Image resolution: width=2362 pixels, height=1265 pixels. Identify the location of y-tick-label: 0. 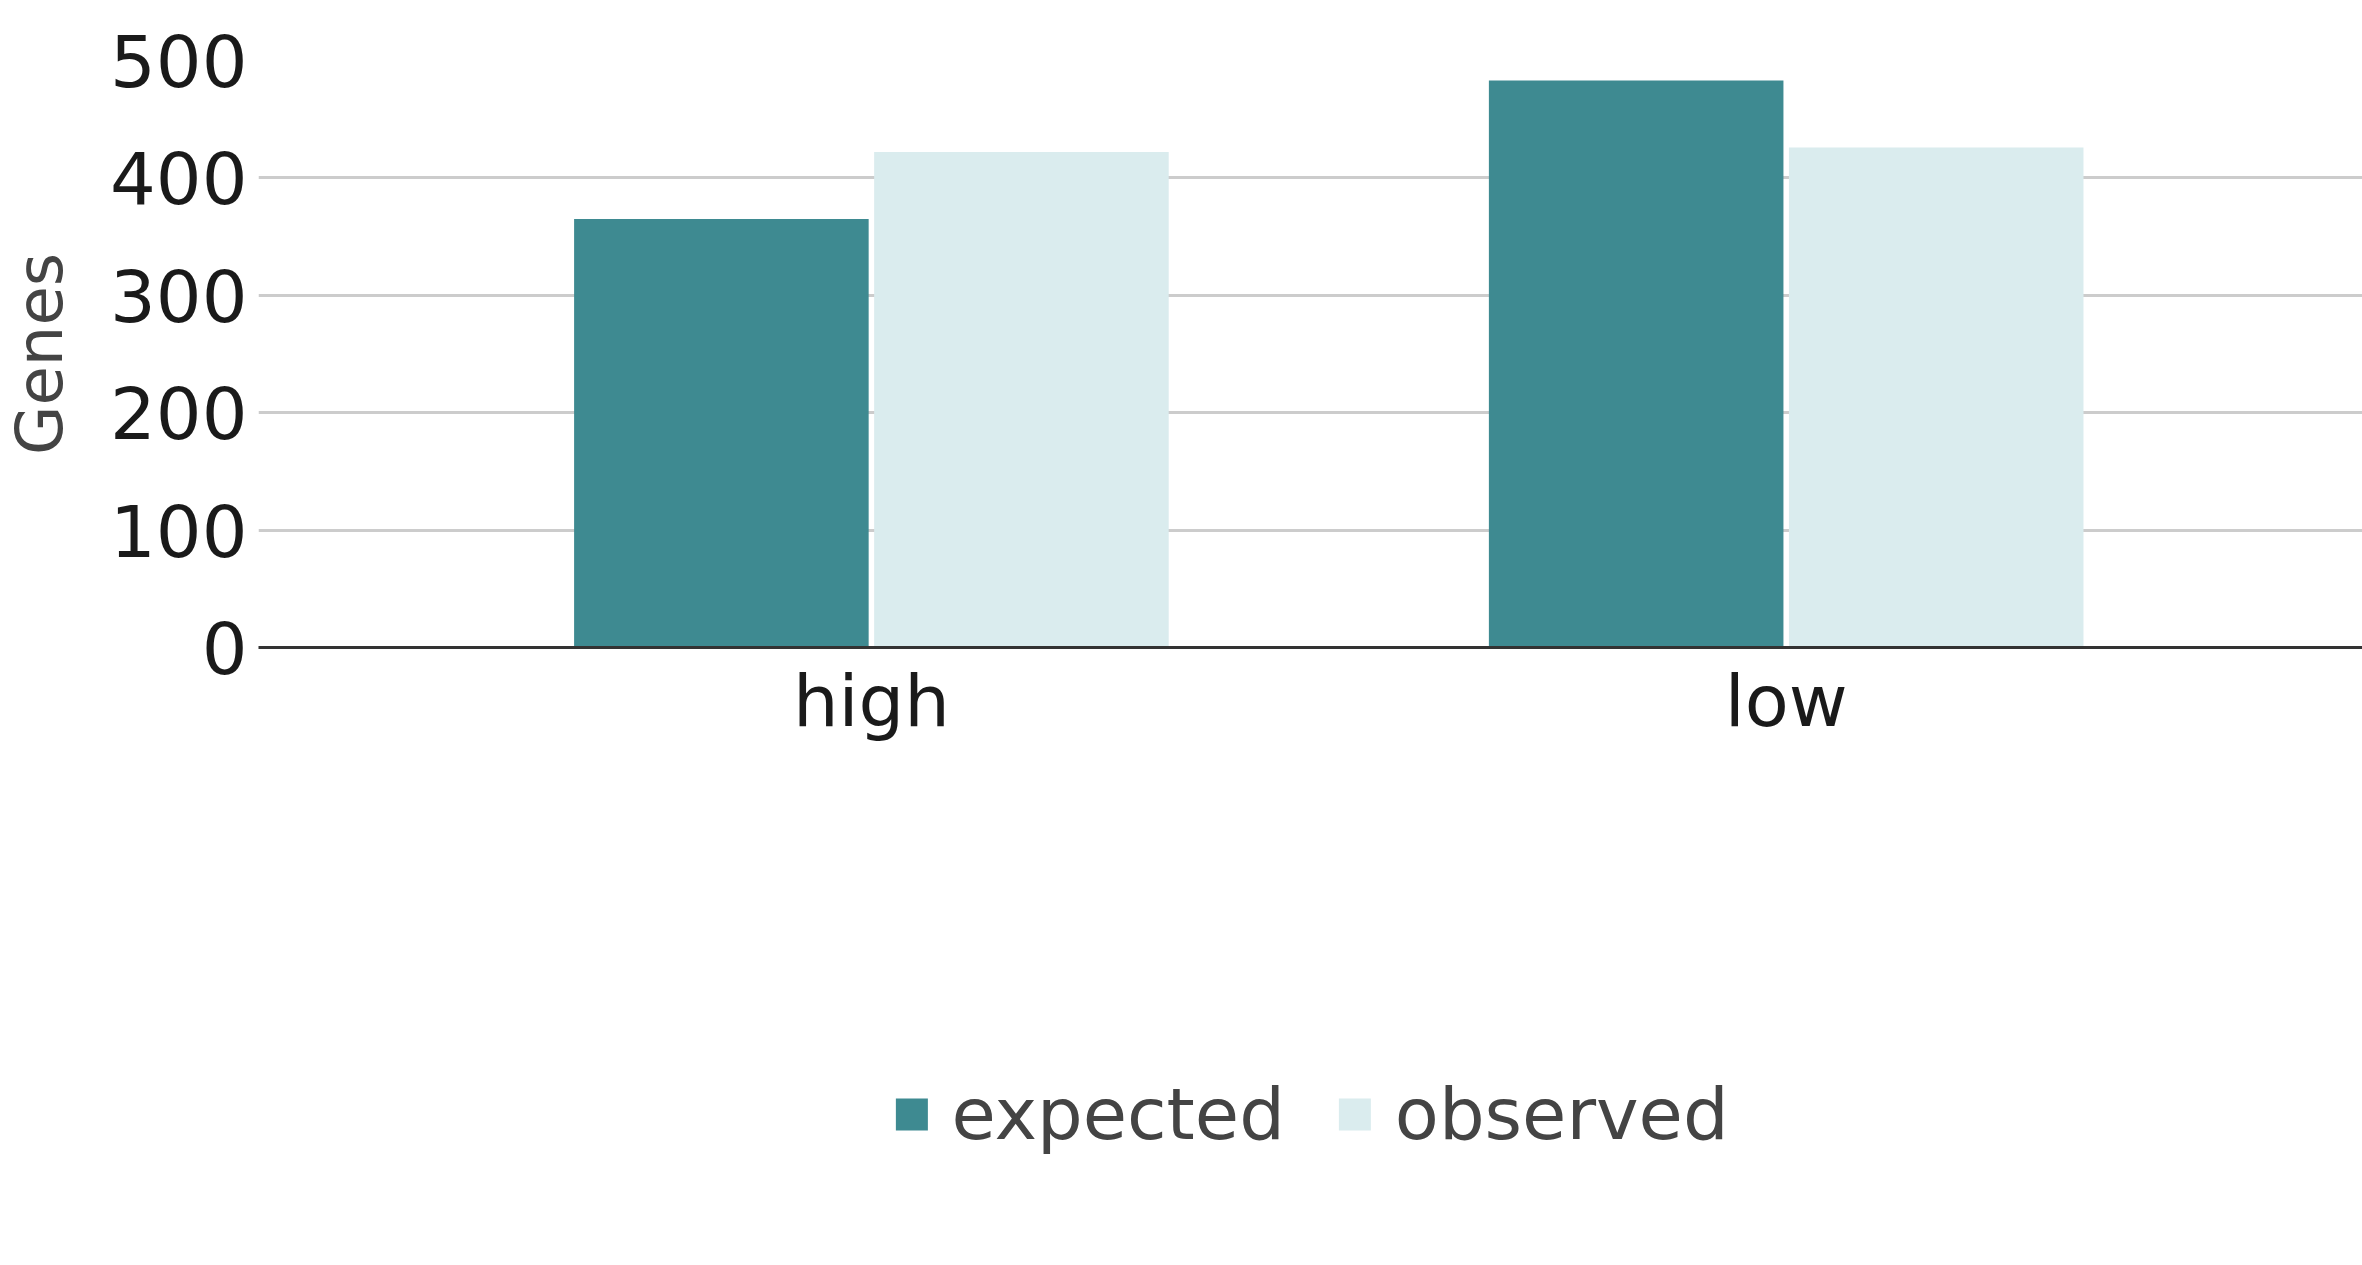
(224, 649).